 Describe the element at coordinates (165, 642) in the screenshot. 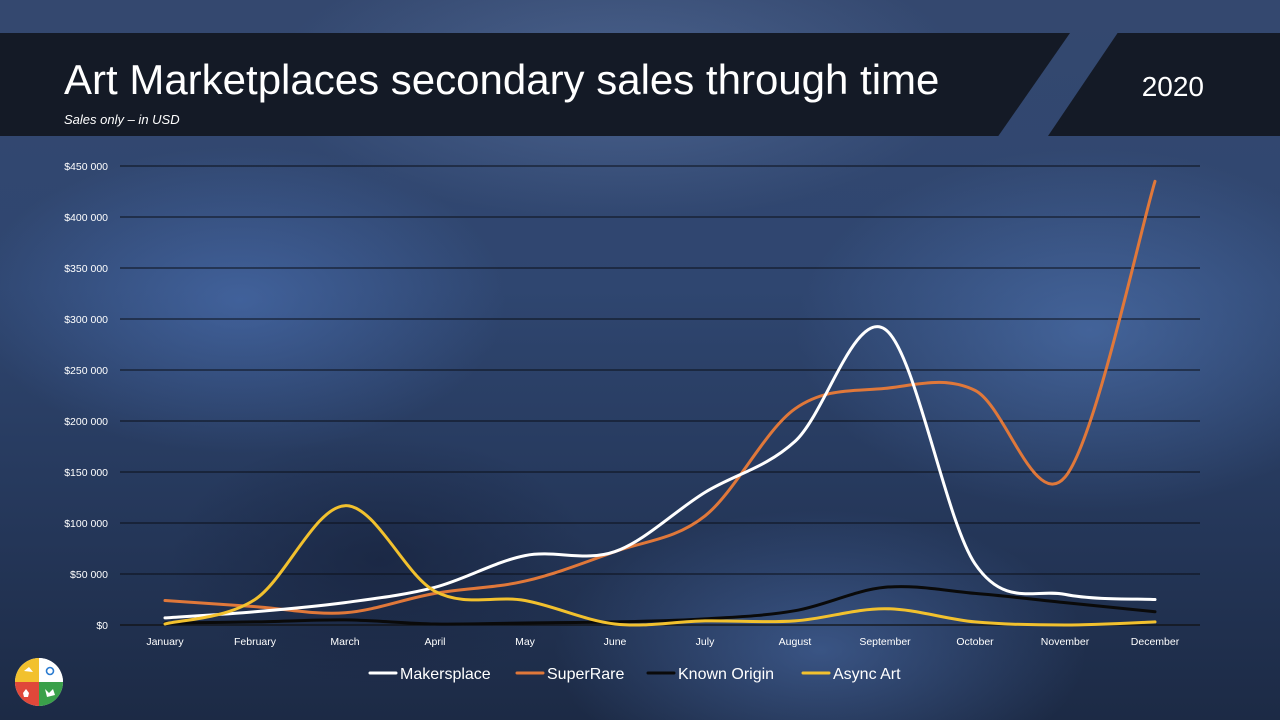

I see `x-tick-label: January` at that location.